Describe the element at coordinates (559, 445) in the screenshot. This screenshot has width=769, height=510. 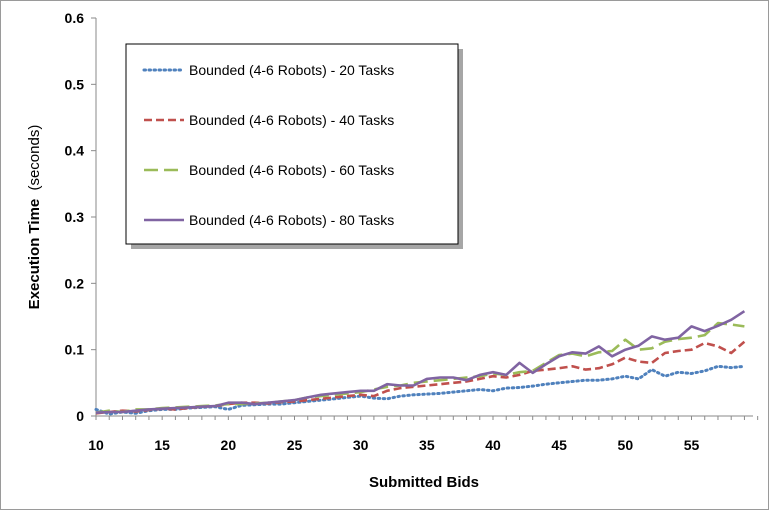
I see `x-tick-label: 45` at that location.